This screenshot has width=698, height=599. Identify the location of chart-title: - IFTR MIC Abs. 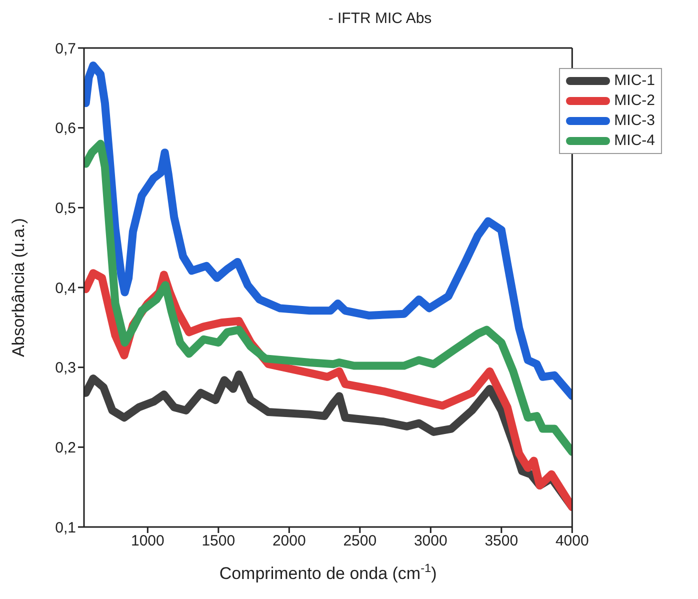
(380, 18).